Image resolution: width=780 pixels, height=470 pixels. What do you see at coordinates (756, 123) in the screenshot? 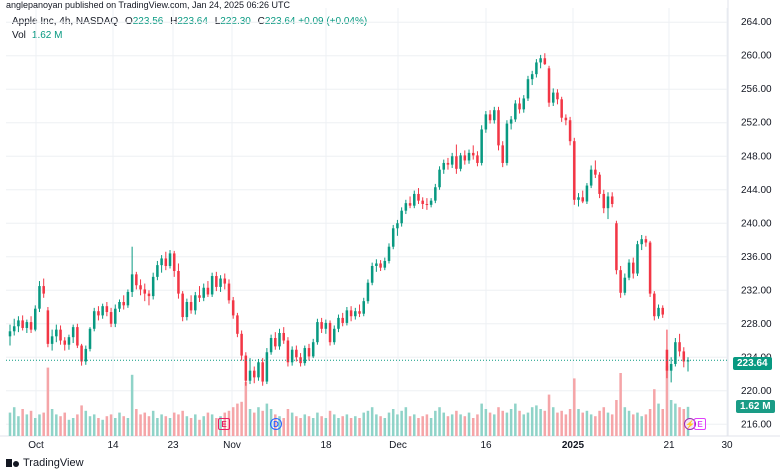
I see `y-tick-label: 252.00` at bounding box center [756, 123].